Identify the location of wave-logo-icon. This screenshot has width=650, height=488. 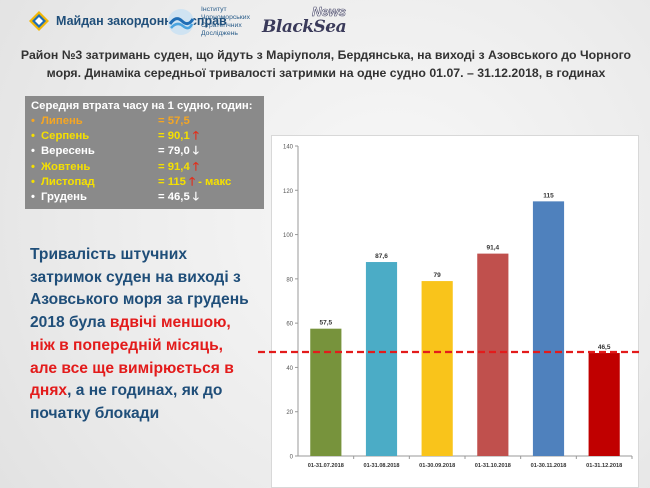
(181, 22).